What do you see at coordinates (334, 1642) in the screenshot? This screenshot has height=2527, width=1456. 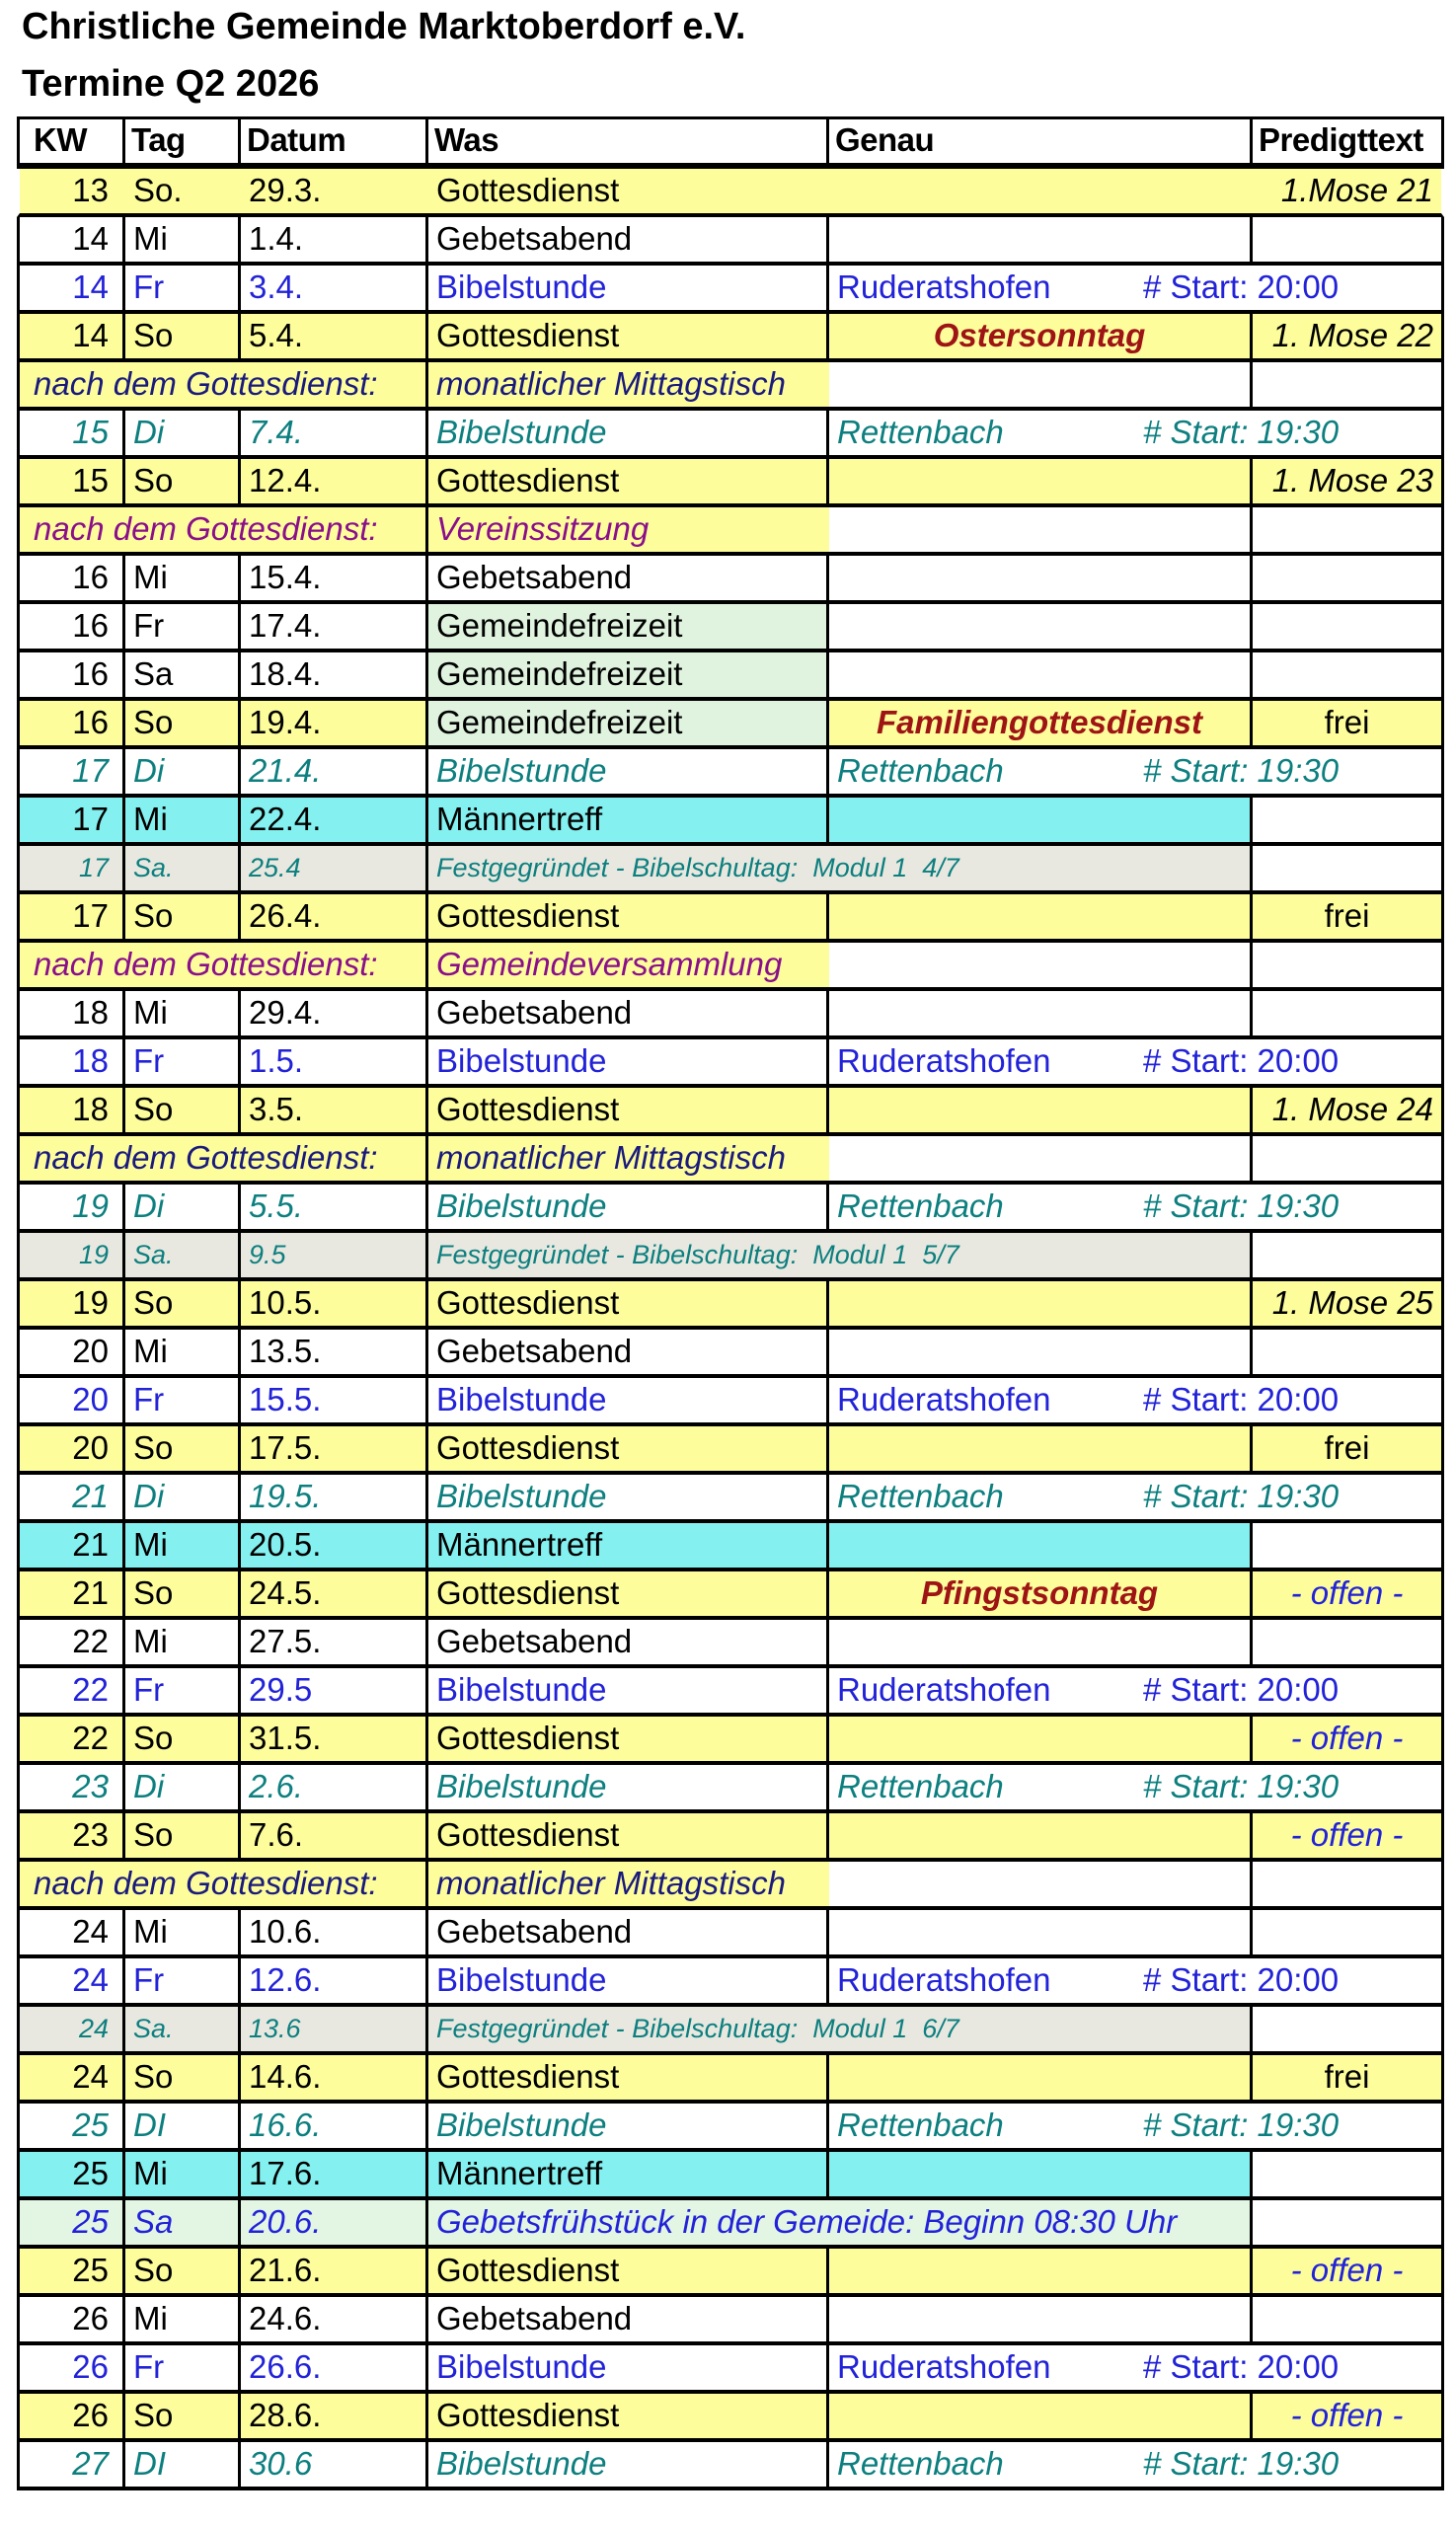 I see `cell-datum: 27.5.` at bounding box center [334, 1642].